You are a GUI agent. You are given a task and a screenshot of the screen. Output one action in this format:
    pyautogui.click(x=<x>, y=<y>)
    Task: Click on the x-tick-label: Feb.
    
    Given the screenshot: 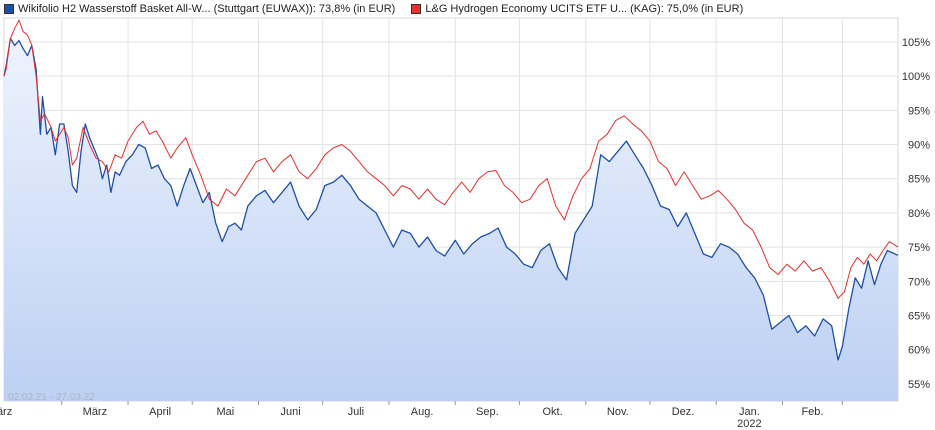 What is the action you would take?
    pyautogui.click(x=812, y=412)
    